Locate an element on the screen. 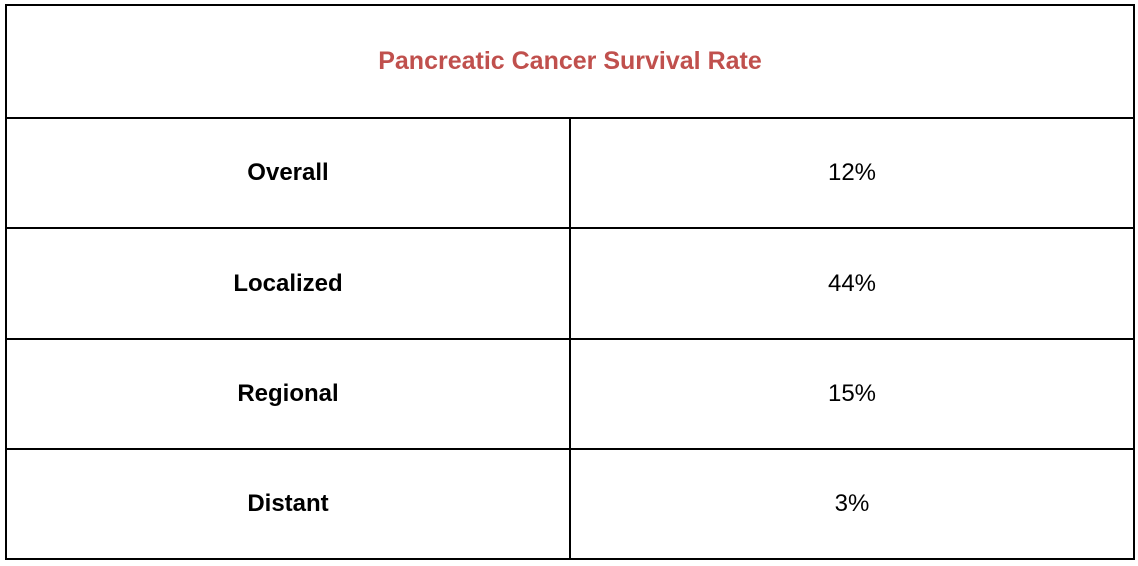 This screenshot has width=1138, height=566. row-label-localized: Localized is located at coordinates (288, 283).